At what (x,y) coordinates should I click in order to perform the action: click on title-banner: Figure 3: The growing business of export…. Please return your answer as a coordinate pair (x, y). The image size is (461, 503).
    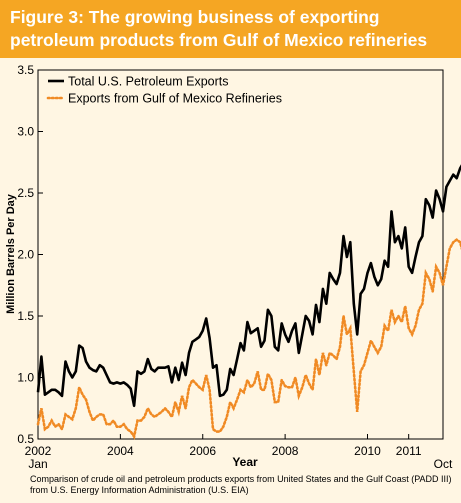
    Looking at the image, I should click on (230, 29).